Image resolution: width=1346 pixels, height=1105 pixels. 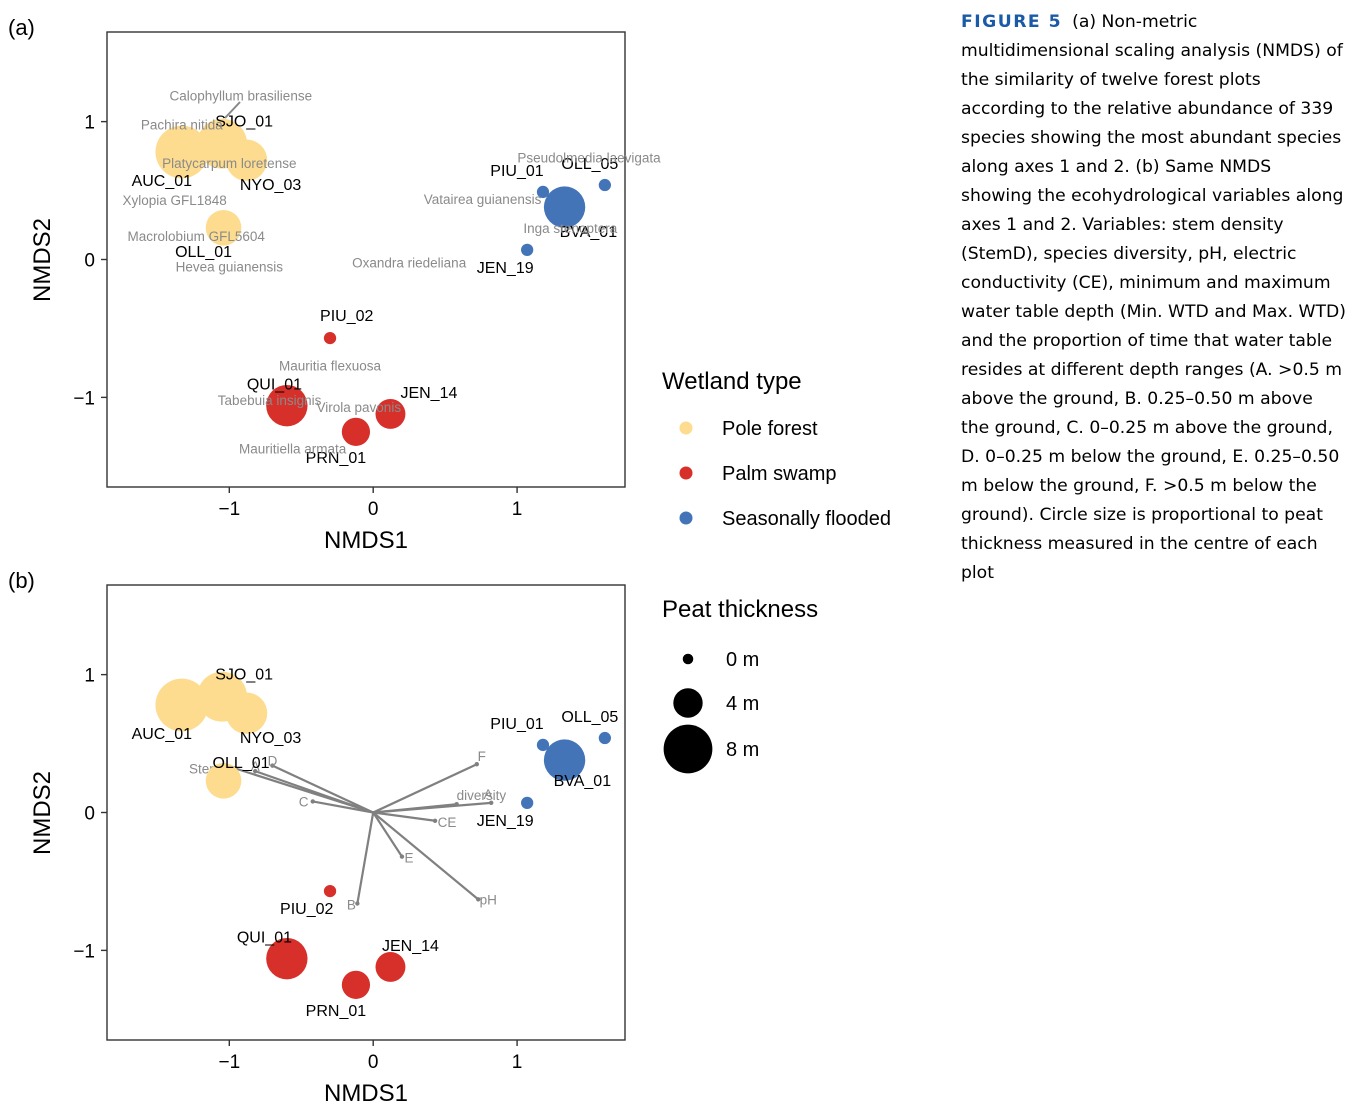 I want to click on plot-label: NYO_03, so click(x=270, y=185).